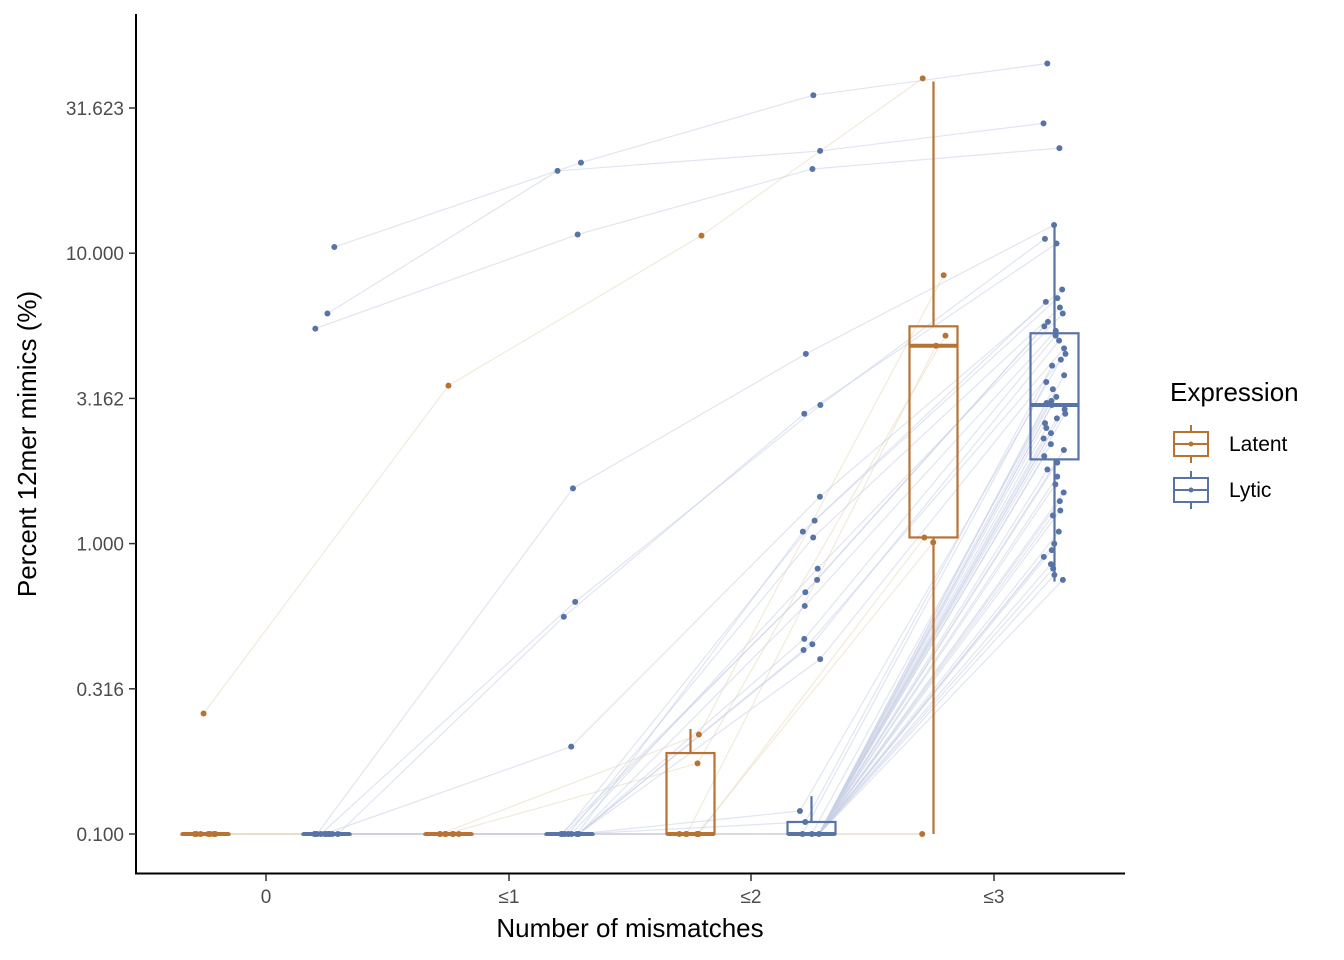  Describe the element at coordinates (1234, 443) in the screenshot. I see `legend: Expression Latent Lytic` at that location.